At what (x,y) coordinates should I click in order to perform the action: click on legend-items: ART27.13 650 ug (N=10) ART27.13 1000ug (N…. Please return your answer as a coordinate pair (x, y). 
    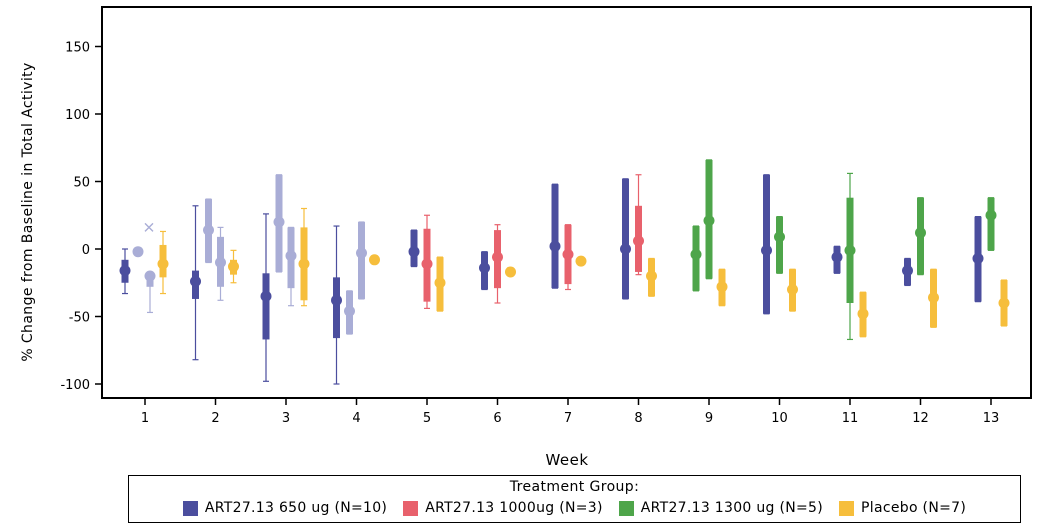
    Looking at the image, I should click on (574, 508).